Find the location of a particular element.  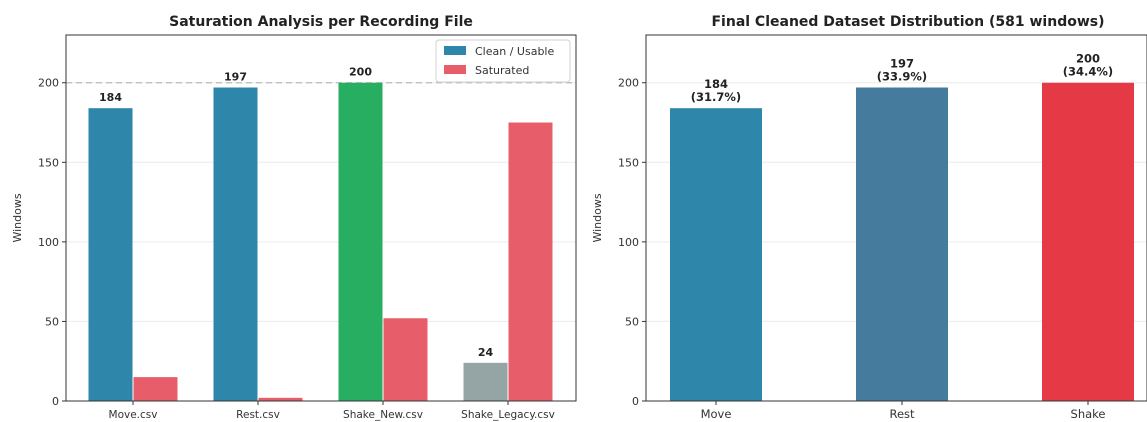

x-tick-label: Shake_Legacy.csv is located at coordinates (508, 415).